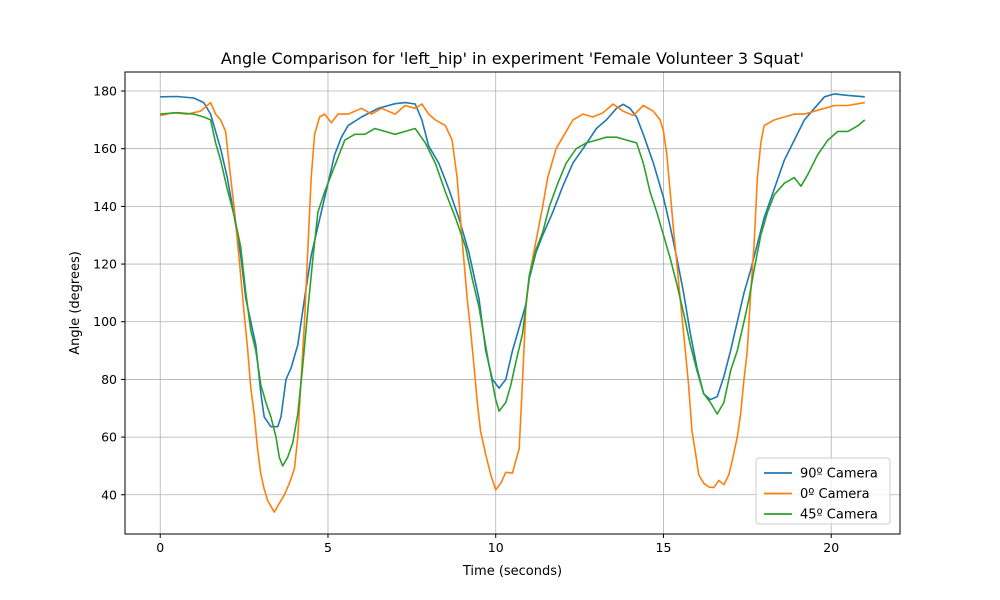 This screenshot has width=1000, height=600. Describe the element at coordinates (105, 148) in the screenshot. I see `y-tick-label: 160` at that location.